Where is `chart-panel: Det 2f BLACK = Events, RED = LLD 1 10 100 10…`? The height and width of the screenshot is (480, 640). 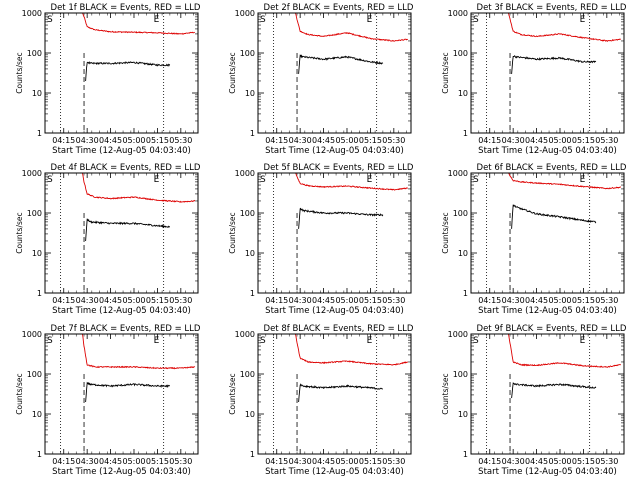
chart-panel: Det 2f BLACK = Events, RED = LLD 1 10 100 10… is located at coordinates (321, 79).